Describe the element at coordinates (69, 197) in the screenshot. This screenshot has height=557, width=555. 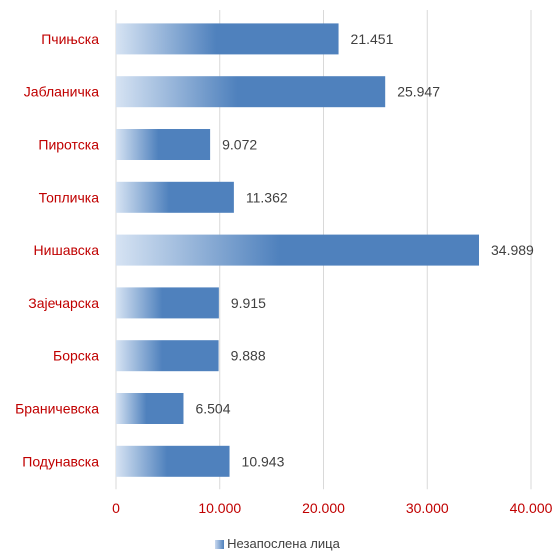
I see `category-label: Топличка` at that location.